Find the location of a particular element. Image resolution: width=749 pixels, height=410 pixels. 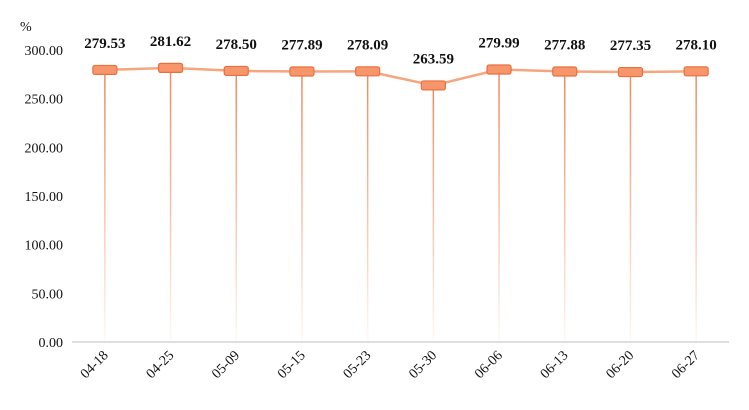

x-tick-label: 05-30 is located at coordinates (423, 365).